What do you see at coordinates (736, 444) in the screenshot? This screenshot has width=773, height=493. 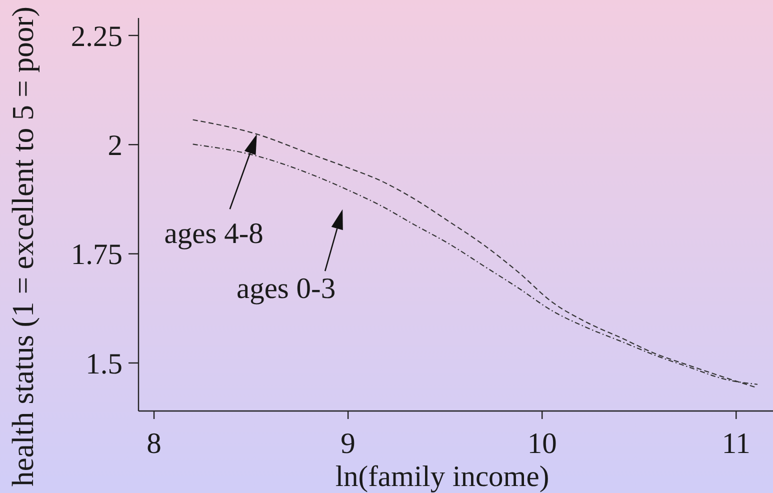 I see `x-tick-label: 11` at bounding box center [736, 444].